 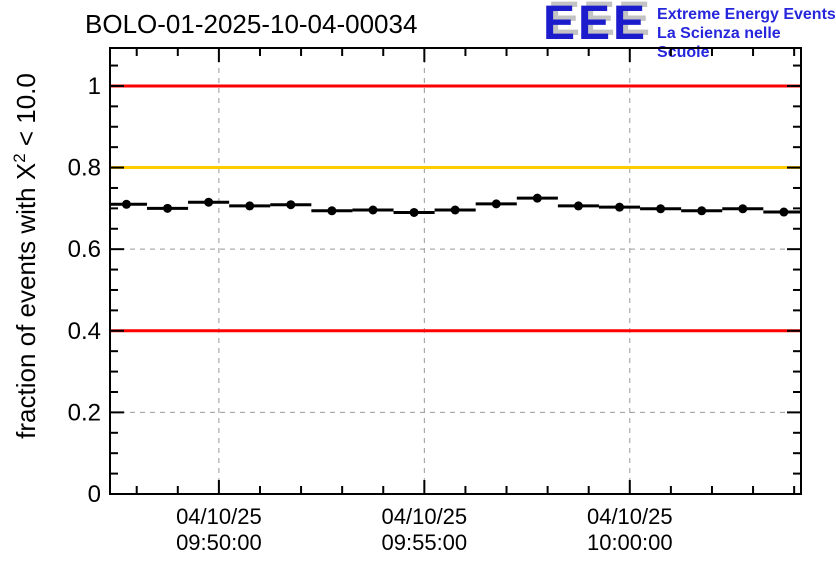 What do you see at coordinates (84, 412) in the screenshot?
I see `y-tick-label: 0.2` at bounding box center [84, 412].